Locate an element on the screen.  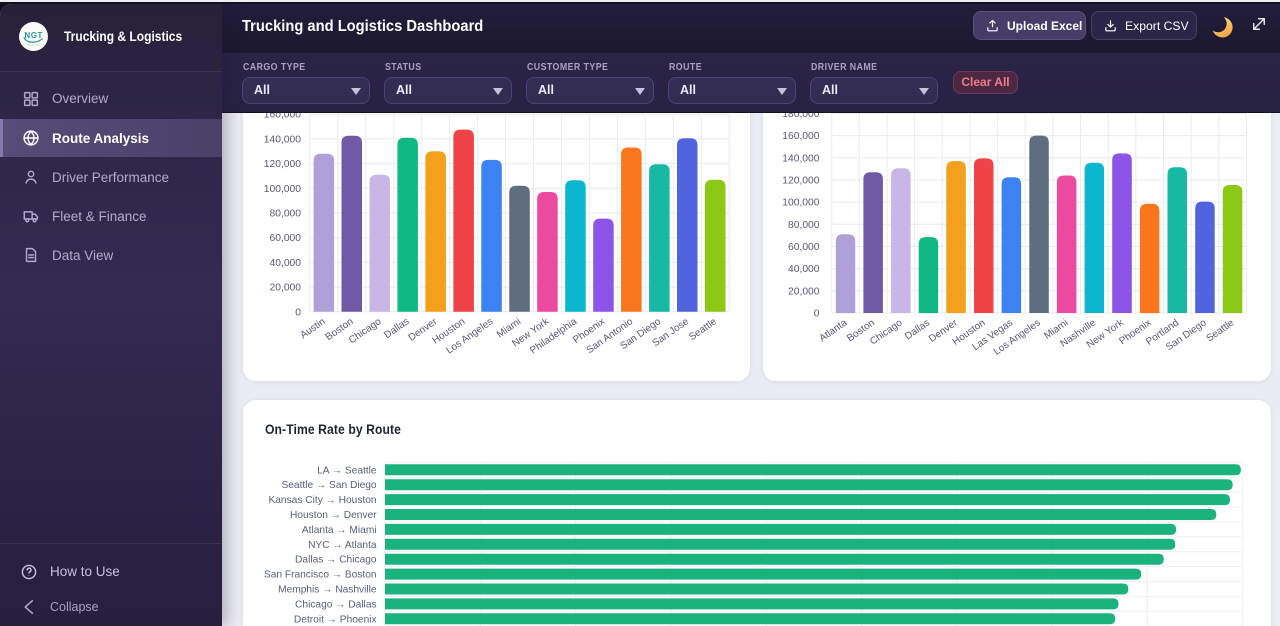
svg-text: San Francisco → Boston is located at coordinates (320, 575).